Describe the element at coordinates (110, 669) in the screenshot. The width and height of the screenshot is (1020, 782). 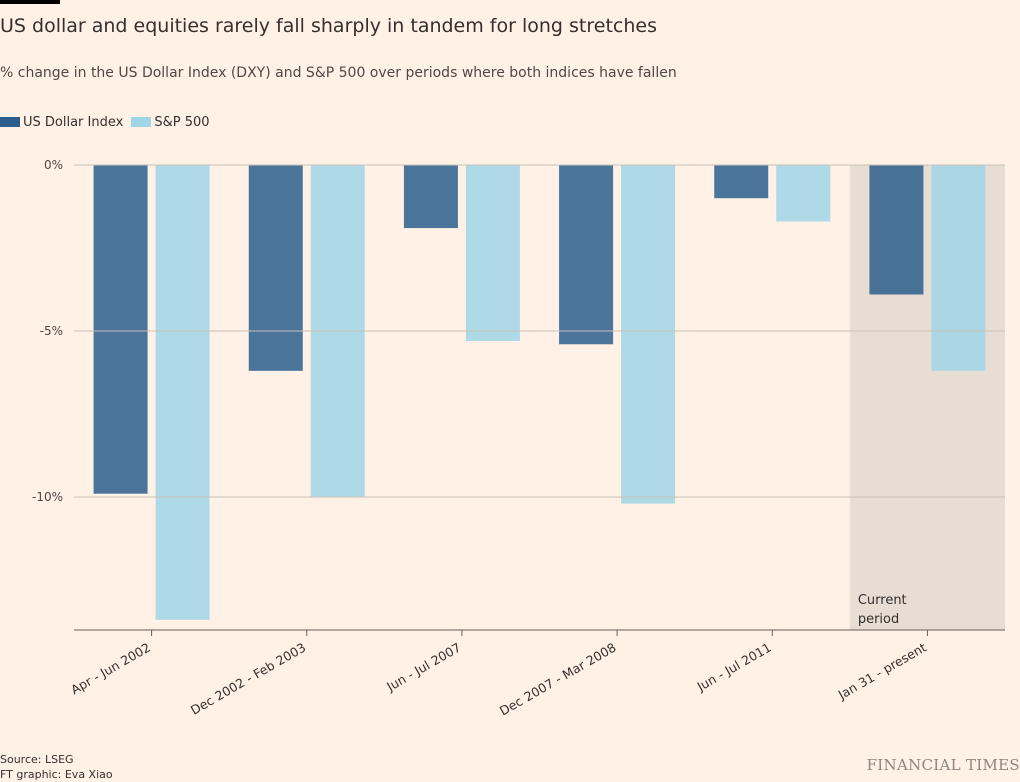
I see `x-tick-label-0: Apr - Jun 2002` at that location.